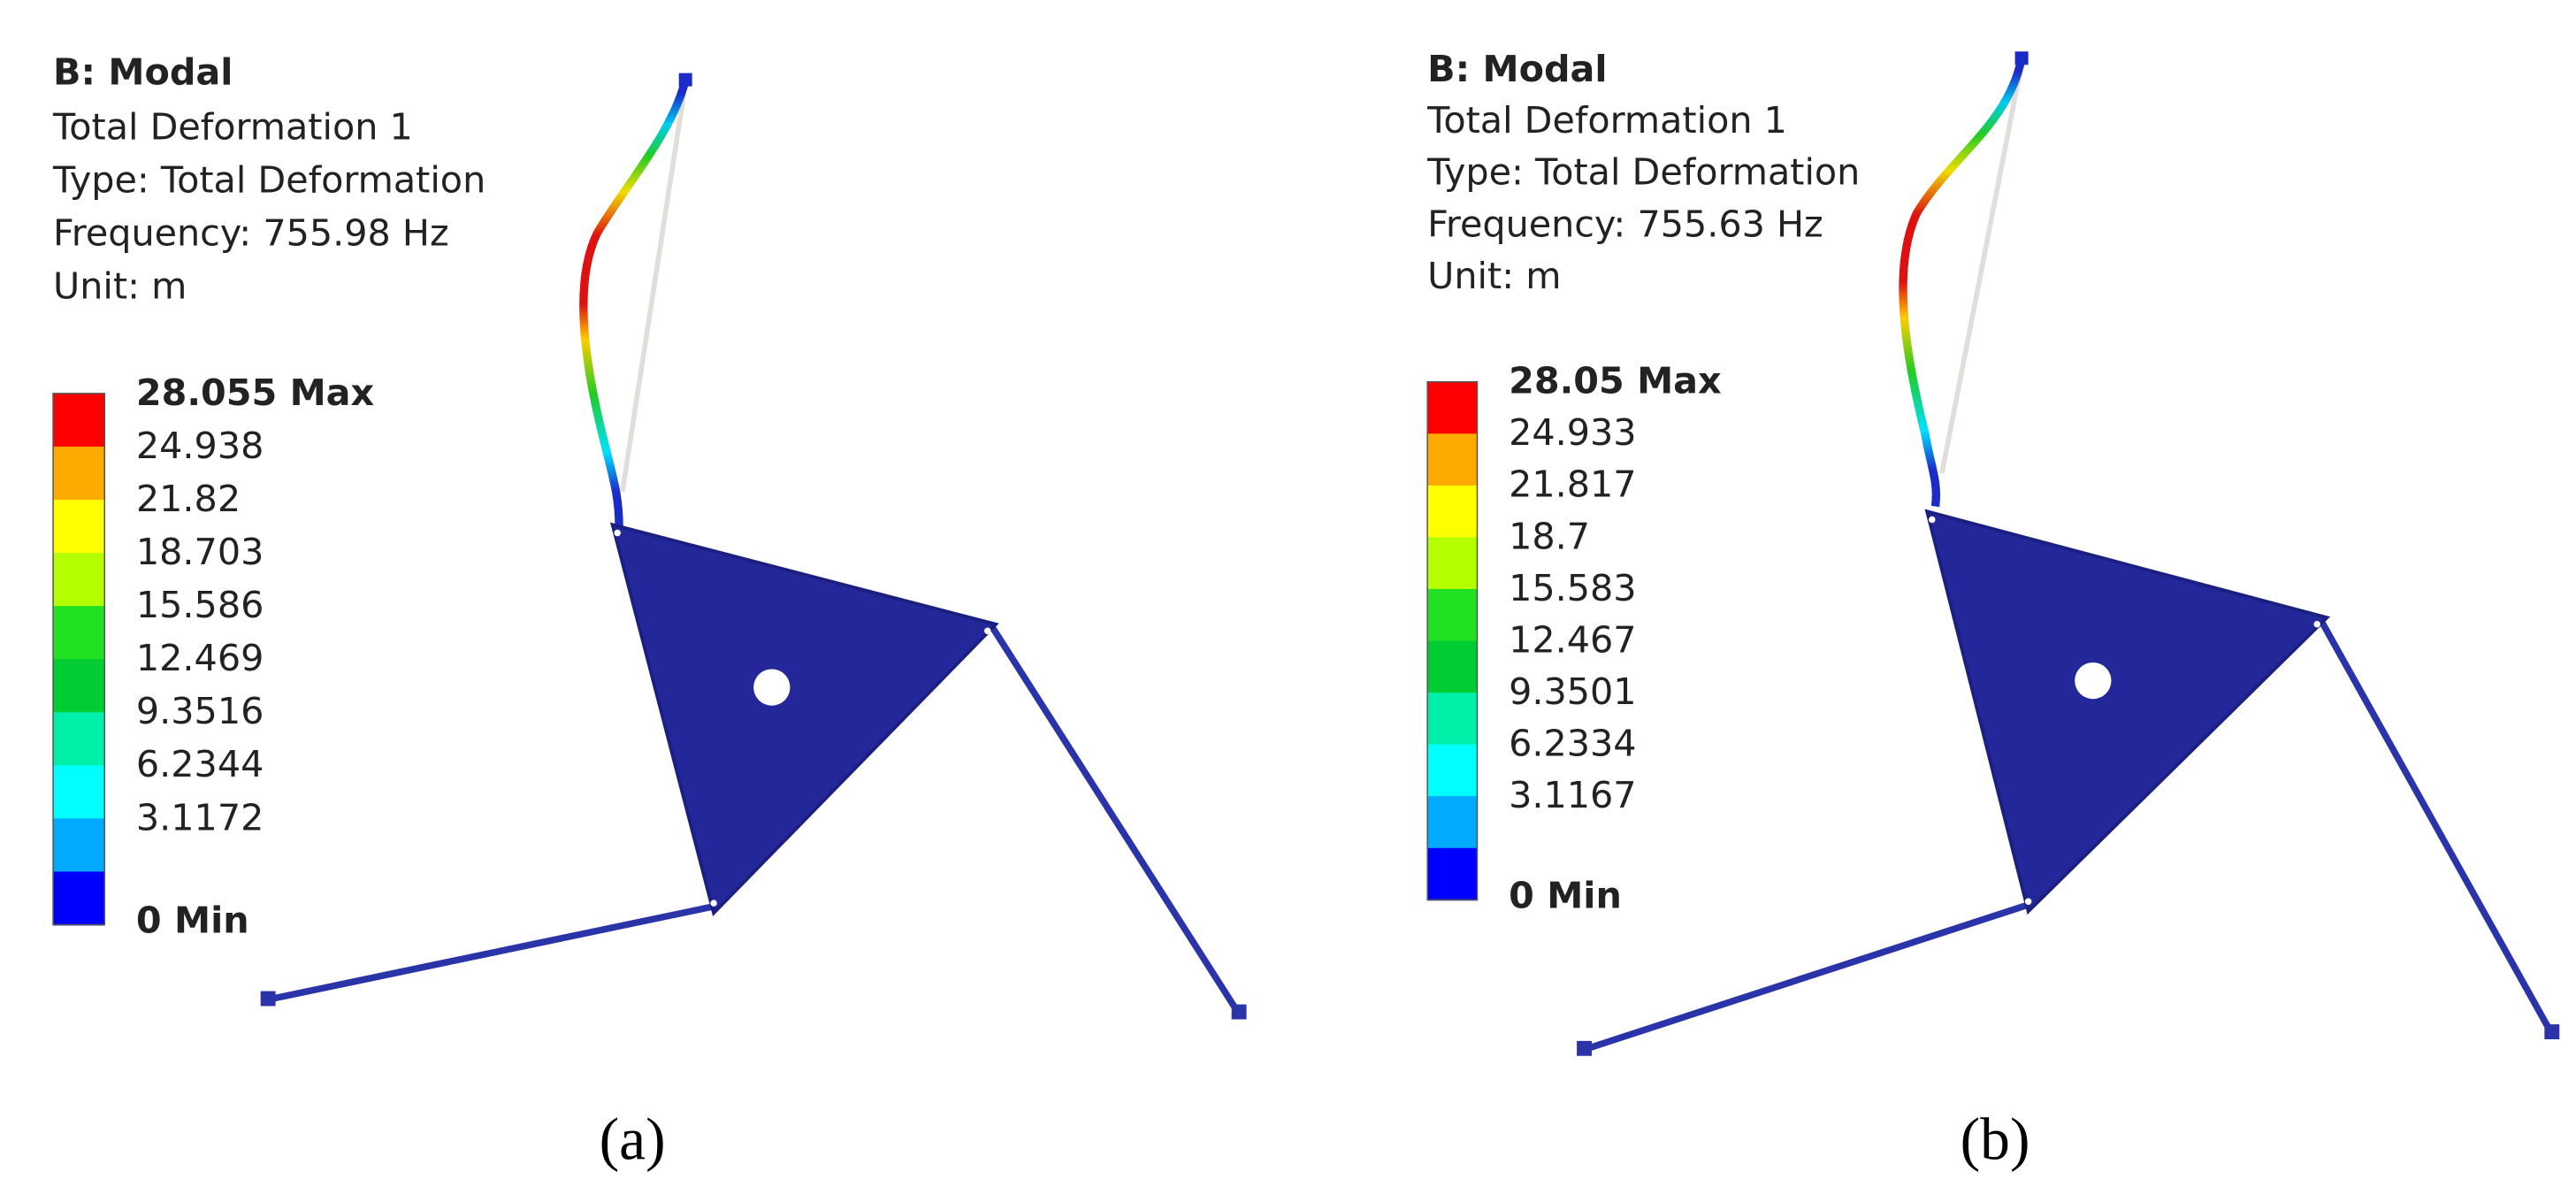 Image resolution: width=2576 pixels, height=1202 pixels. Describe the element at coordinates (1996, 1140) in the screenshot. I see `caption: (b)` at that location.